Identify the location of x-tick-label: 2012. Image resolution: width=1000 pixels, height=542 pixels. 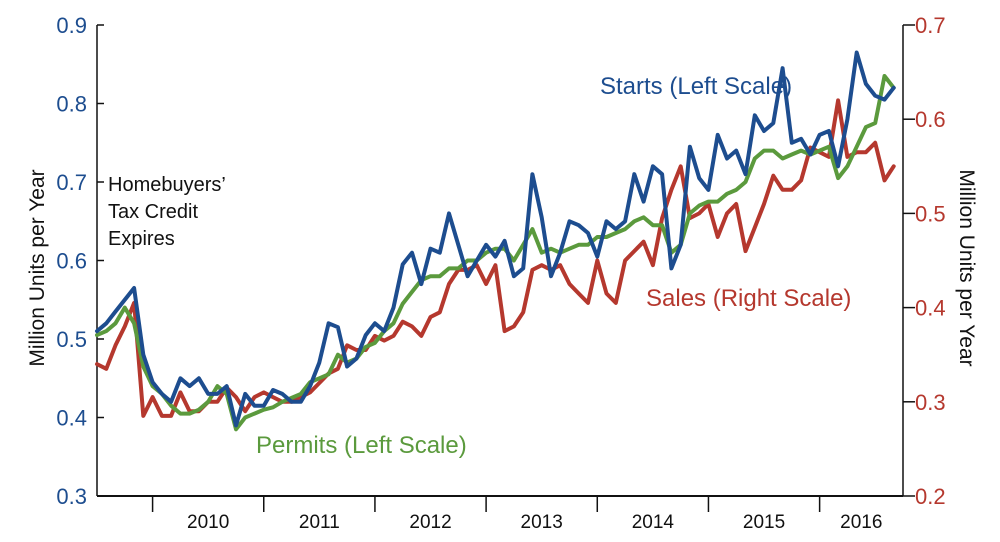
(430, 522).